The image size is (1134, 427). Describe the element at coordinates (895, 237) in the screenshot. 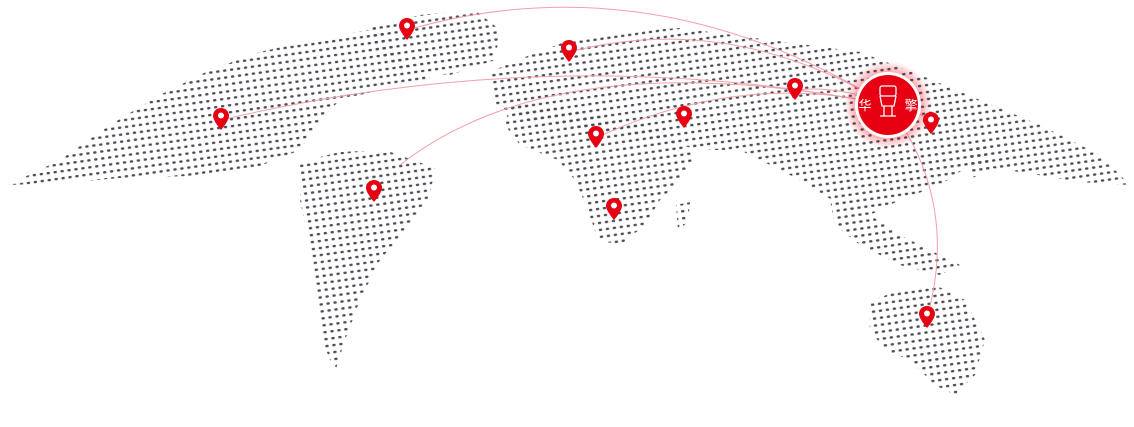

I see `southeast-asia-islands` at that location.